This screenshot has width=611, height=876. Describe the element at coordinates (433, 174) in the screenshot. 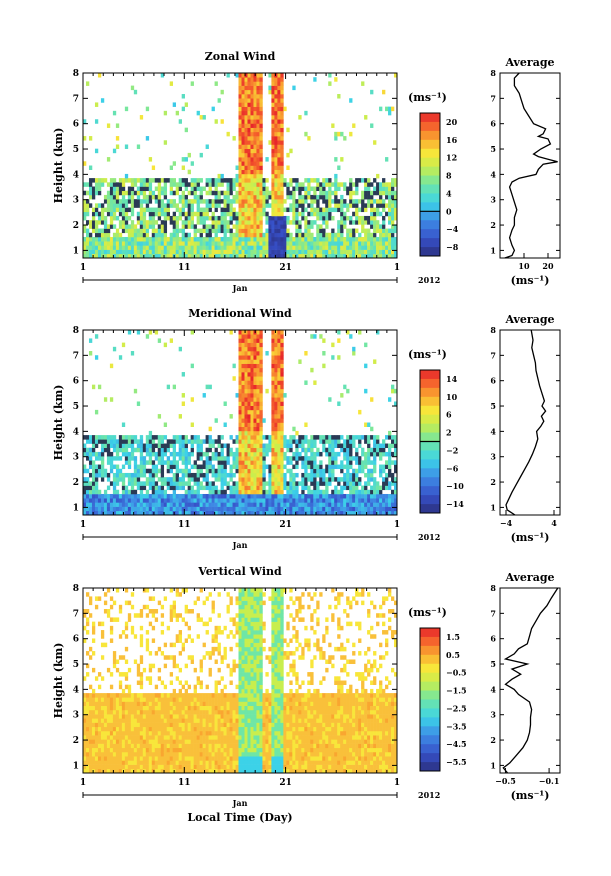

I see `colorbar: (ms⁻¹) 20 16 12 8 4 0 −4 −8` at that location.